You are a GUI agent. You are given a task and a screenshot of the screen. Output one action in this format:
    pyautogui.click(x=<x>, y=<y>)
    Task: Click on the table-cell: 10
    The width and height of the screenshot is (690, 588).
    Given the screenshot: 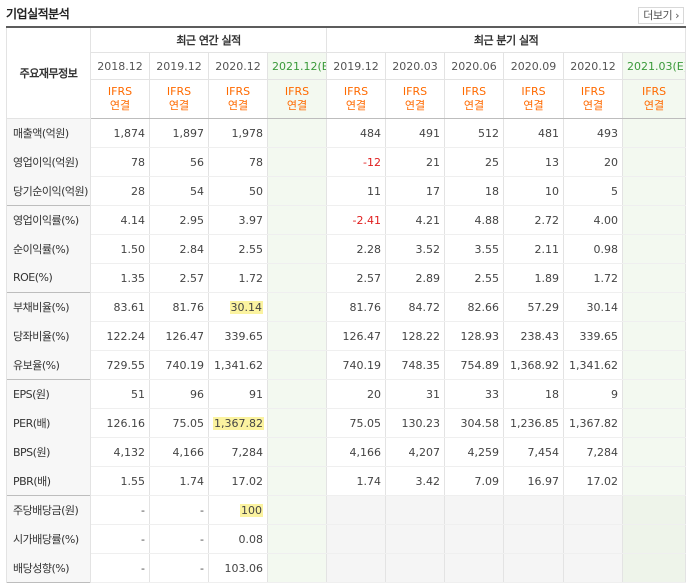 What is the action you would take?
    pyautogui.click(x=534, y=191)
    